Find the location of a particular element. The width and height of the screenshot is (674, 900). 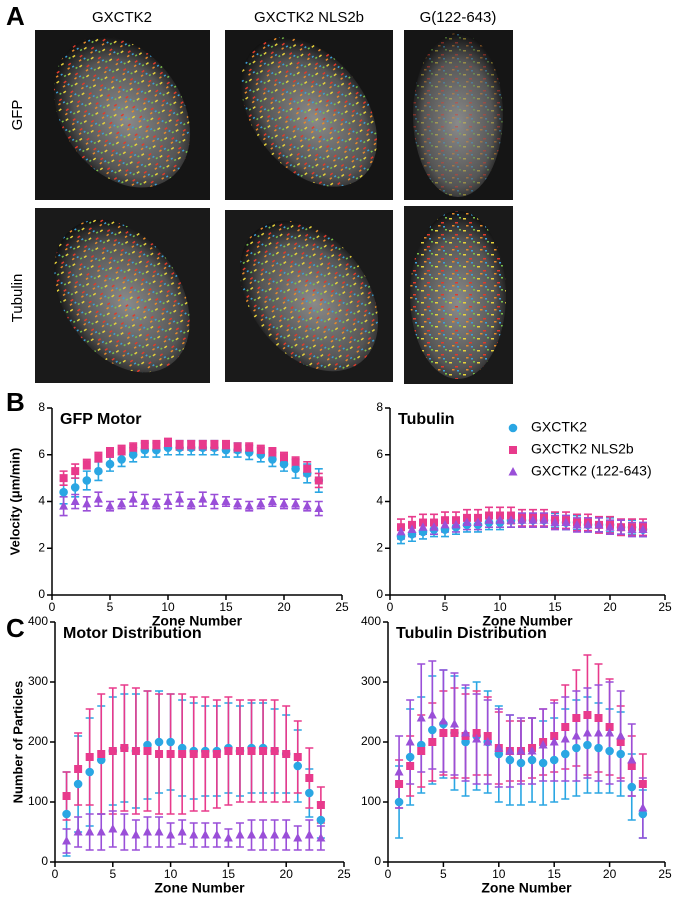

y-tick-label: 6 is located at coordinates (41, 454).